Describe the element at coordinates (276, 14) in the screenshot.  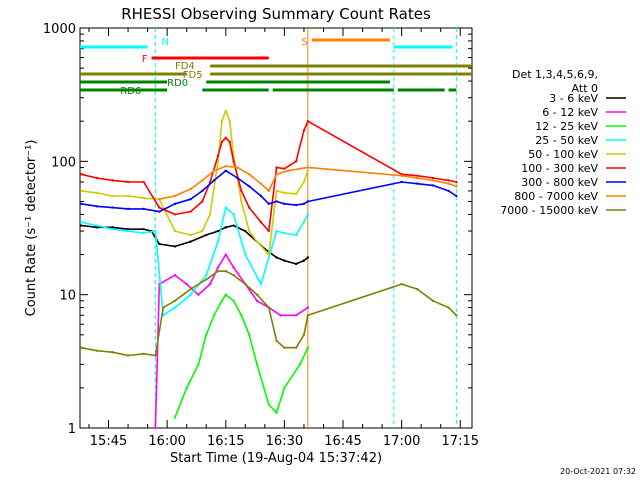
I see `chart-title: RHESSI Observing Summary Count Rates` at that location.